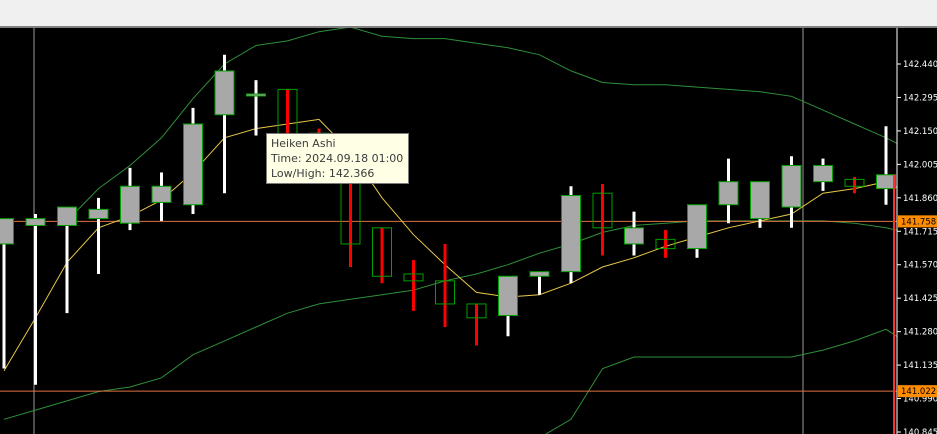 This screenshot has height=434, width=937. What do you see at coordinates (920, 431) in the screenshot?
I see `y-tick-label: 140.845` at bounding box center [920, 431].